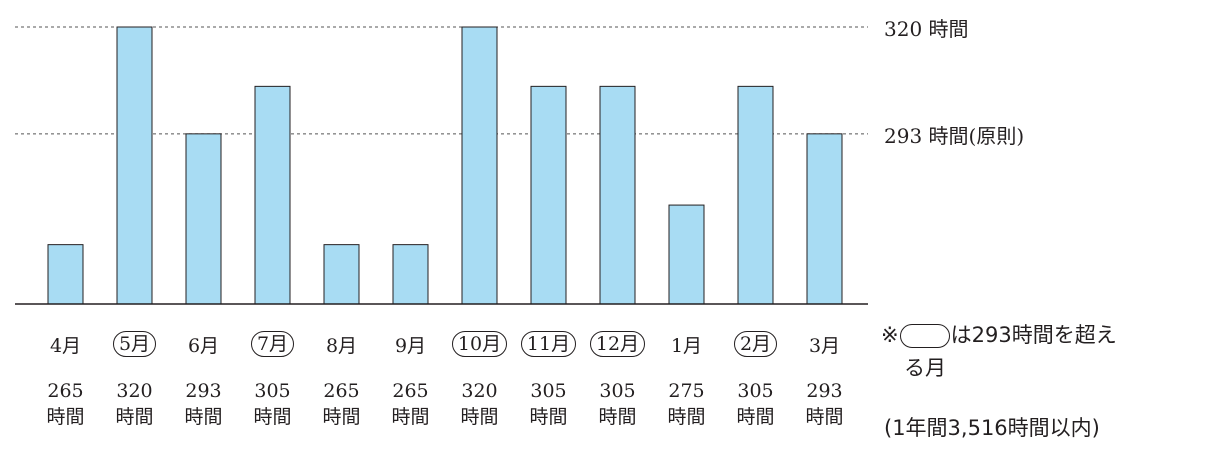  I want to click on bar-4月, so click(65, 274).